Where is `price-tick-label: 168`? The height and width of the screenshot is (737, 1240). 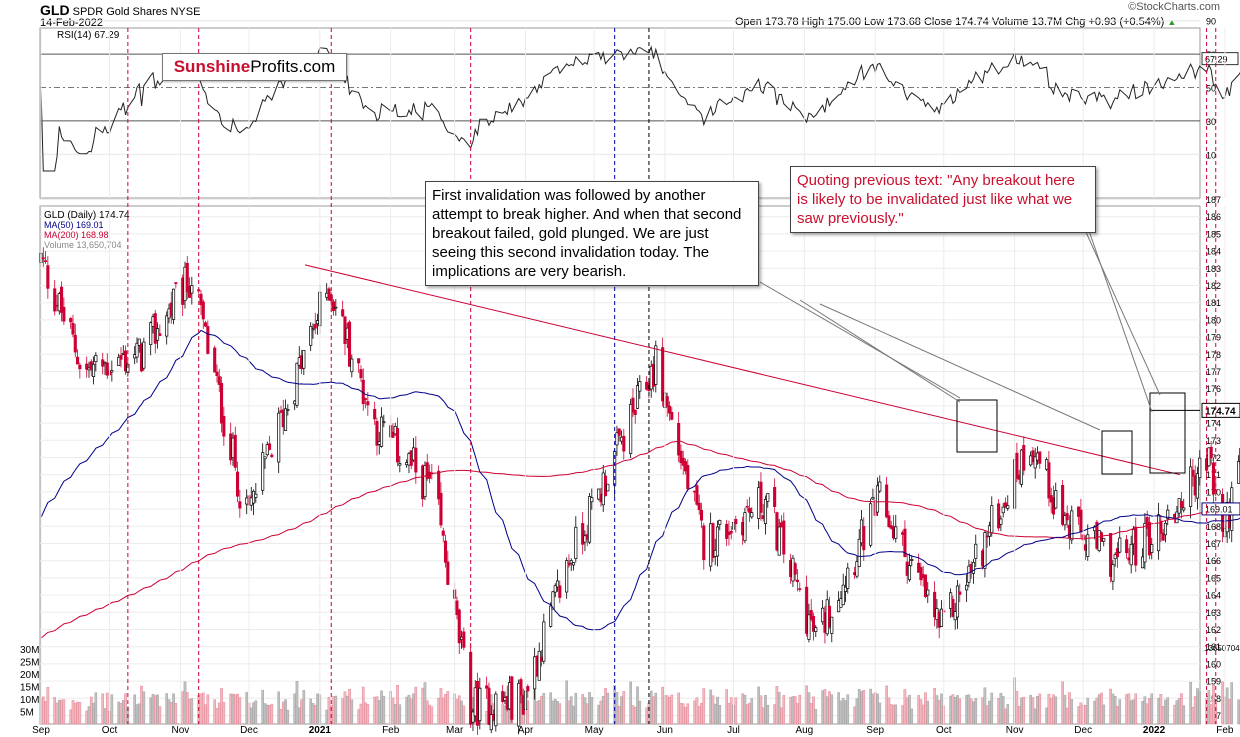
price-tick-label: 168 is located at coordinates (1213, 527).